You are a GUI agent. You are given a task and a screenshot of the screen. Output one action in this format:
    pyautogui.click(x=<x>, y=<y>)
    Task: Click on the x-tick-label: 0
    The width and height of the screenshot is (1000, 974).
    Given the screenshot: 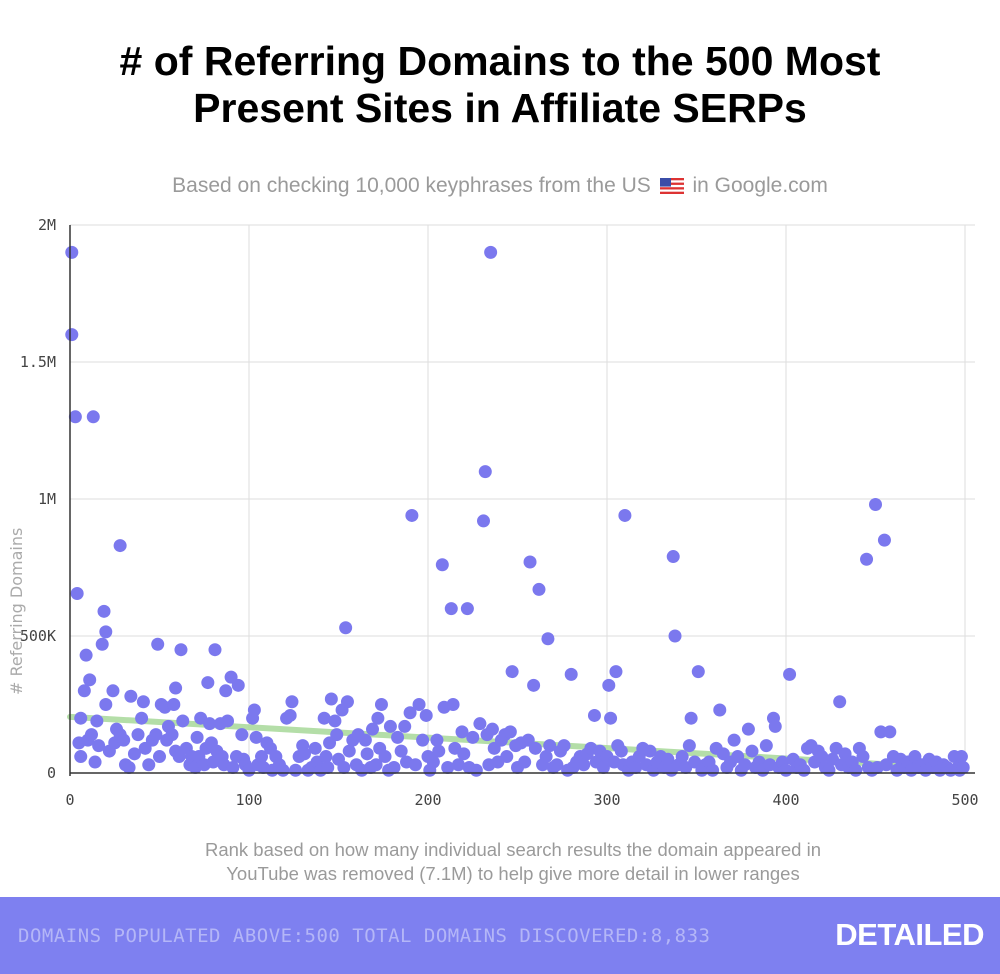 What is the action you would take?
    pyautogui.click(x=69, y=800)
    